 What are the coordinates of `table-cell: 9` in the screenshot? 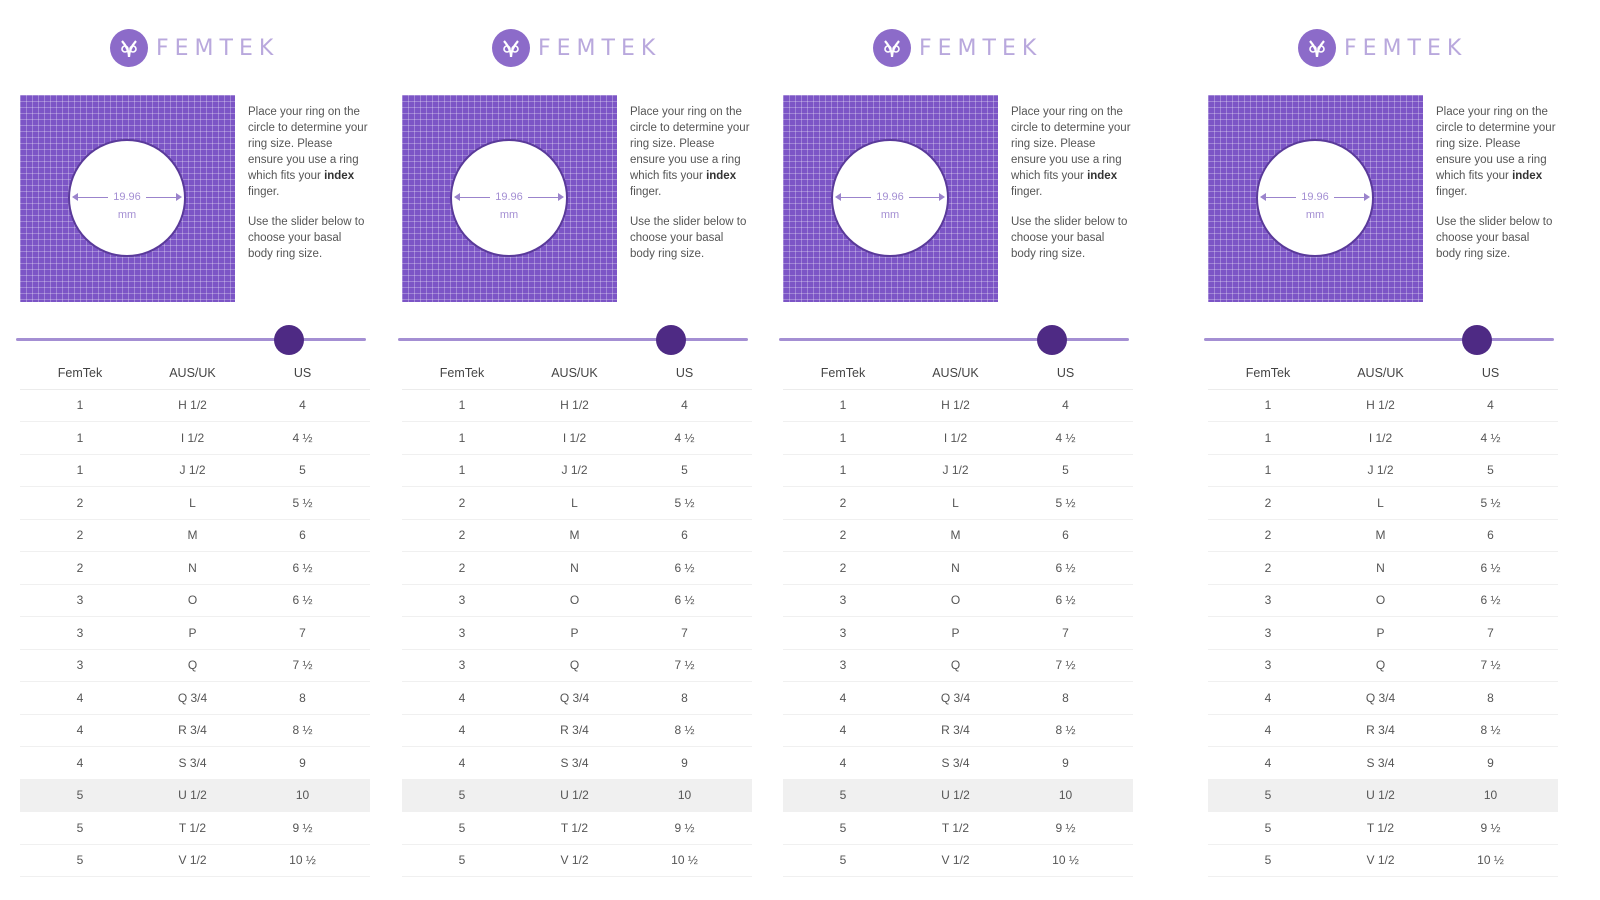 It's located at (1065, 762).